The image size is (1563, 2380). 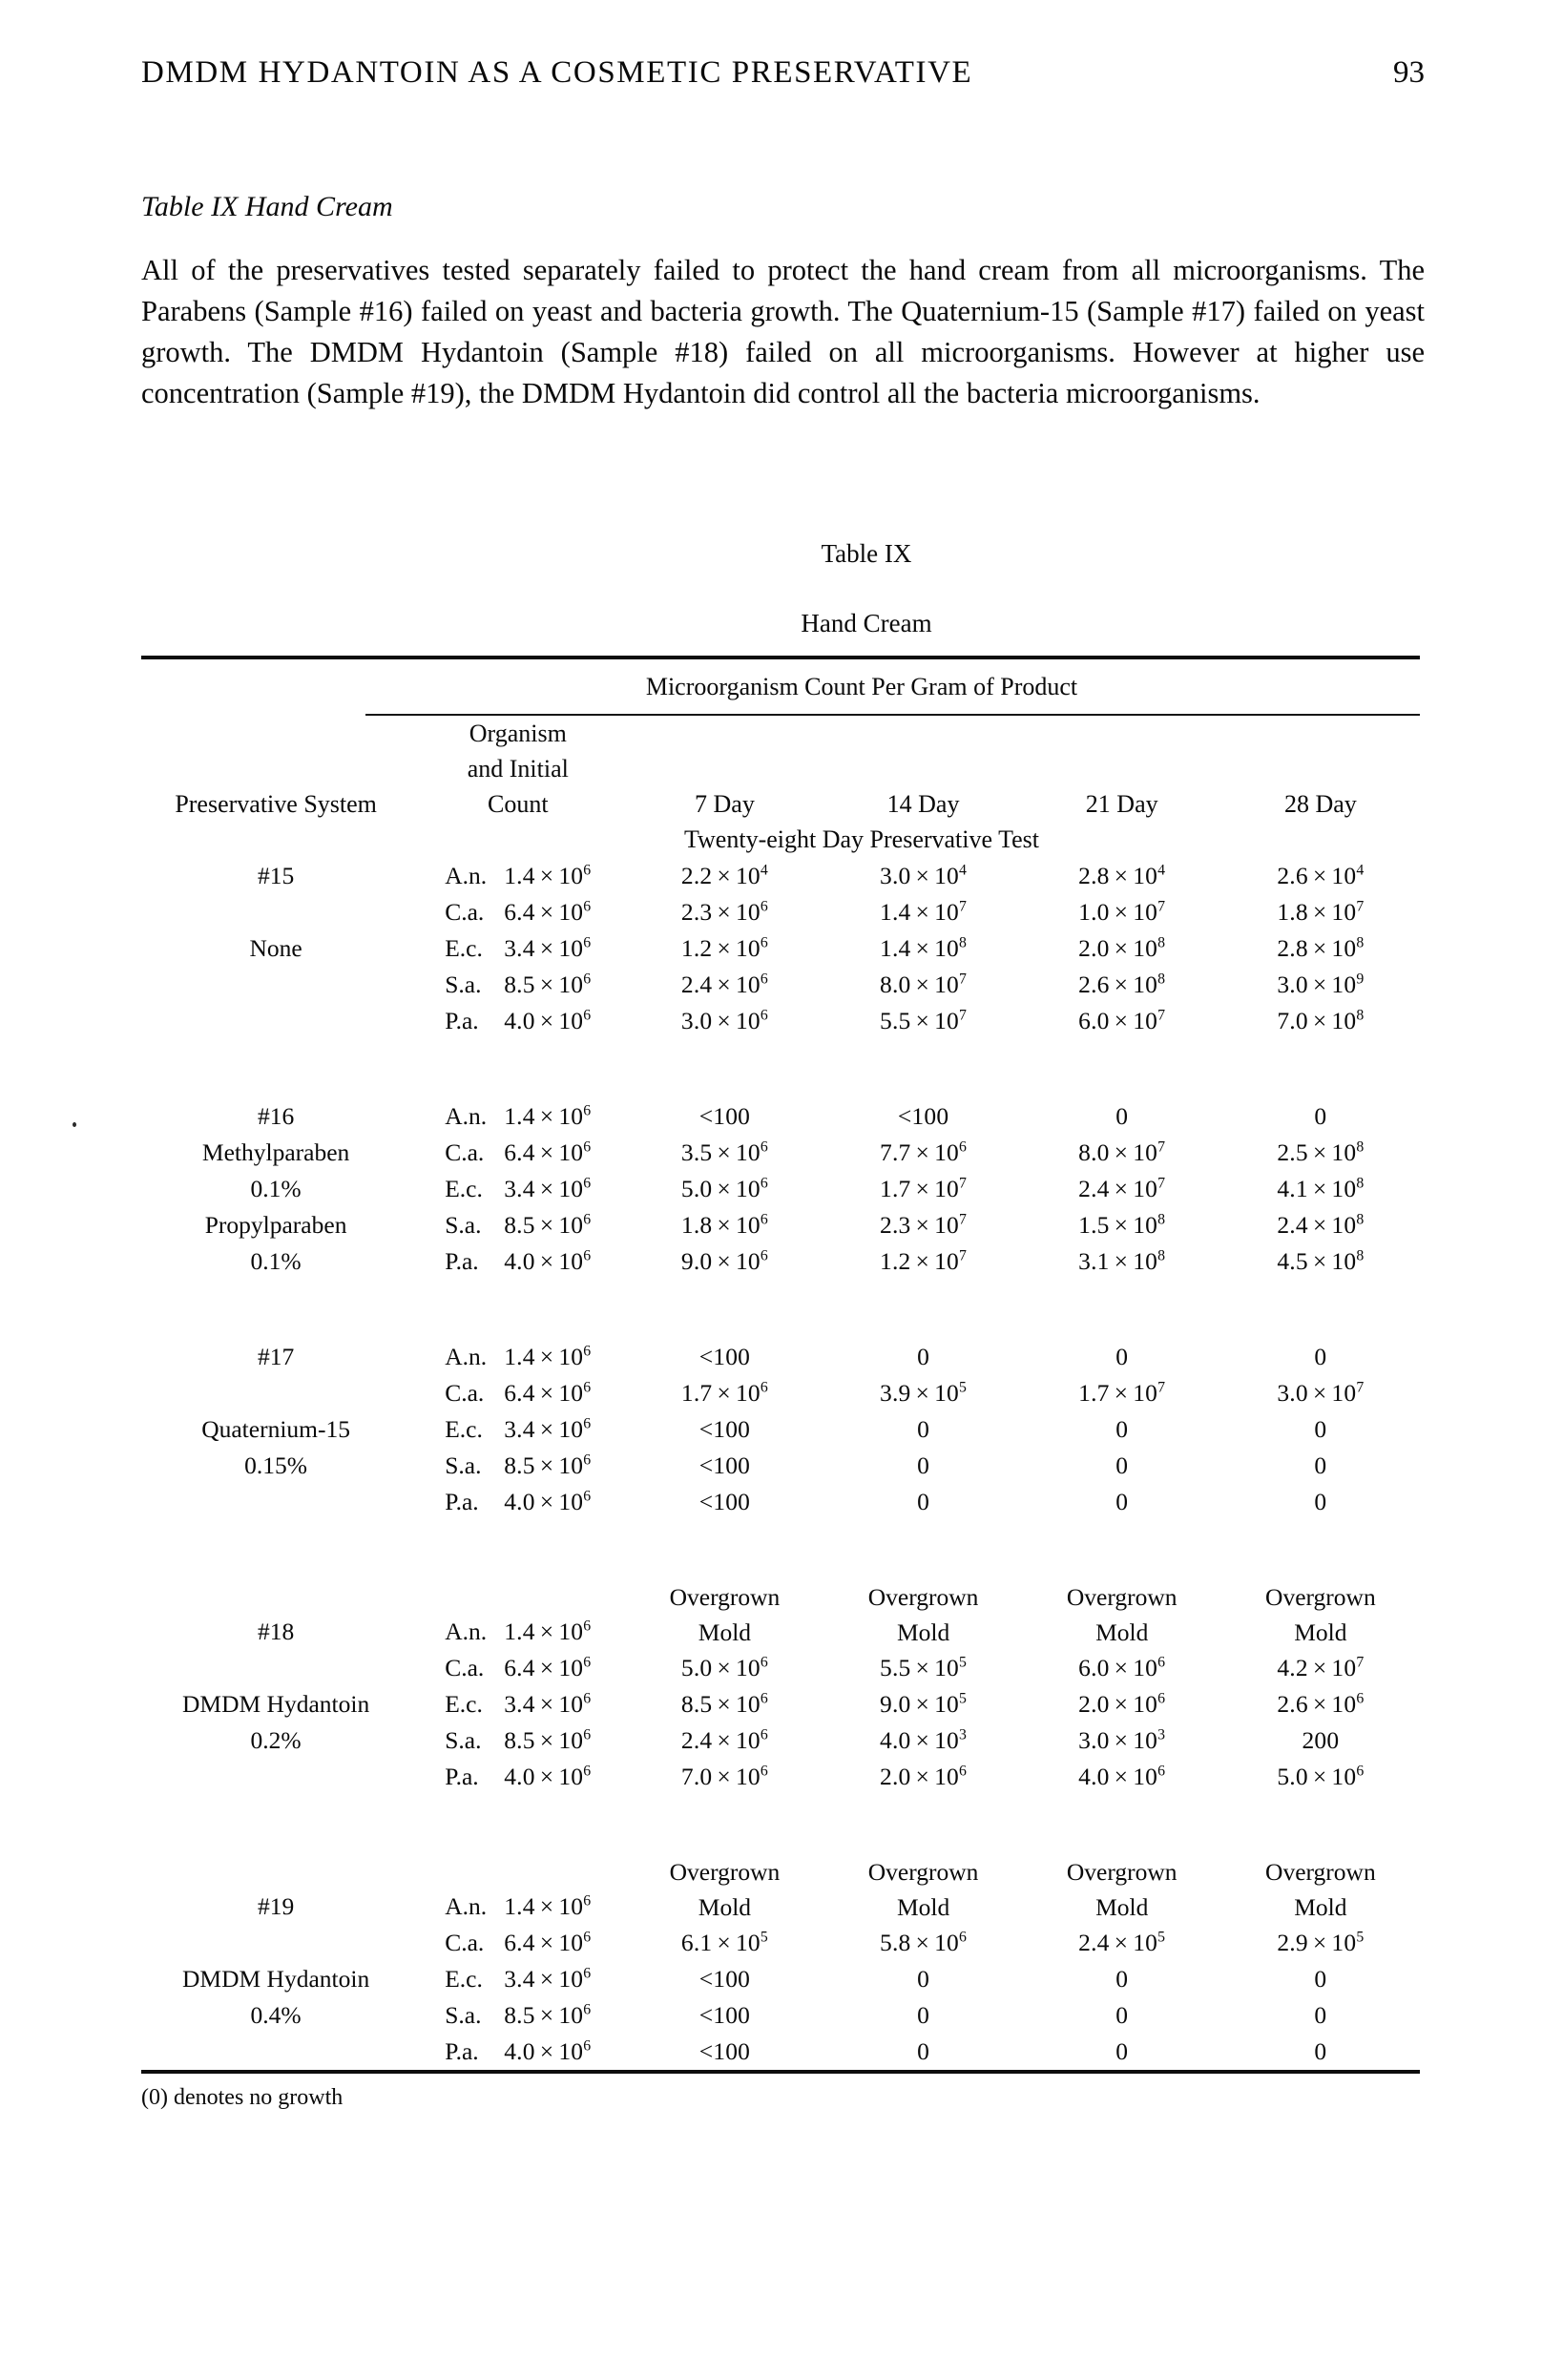 What do you see at coordinates (724, 1152) in the screenshot?
I see `cell-day-7-count: 3.5 × 10⁶` at bounding box center [724, 1152].